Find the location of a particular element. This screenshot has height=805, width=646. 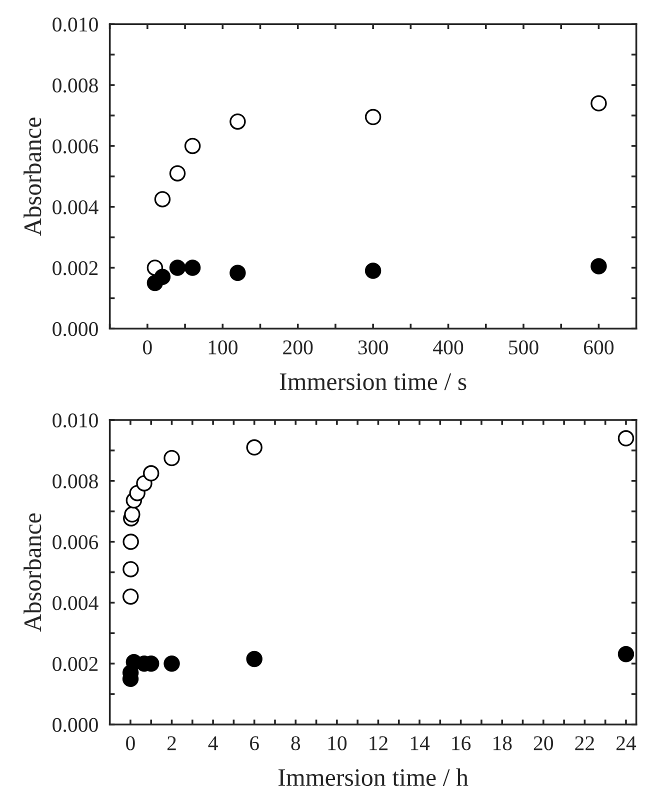

x-tick-label: 6 is located at coordinates (254, 743).